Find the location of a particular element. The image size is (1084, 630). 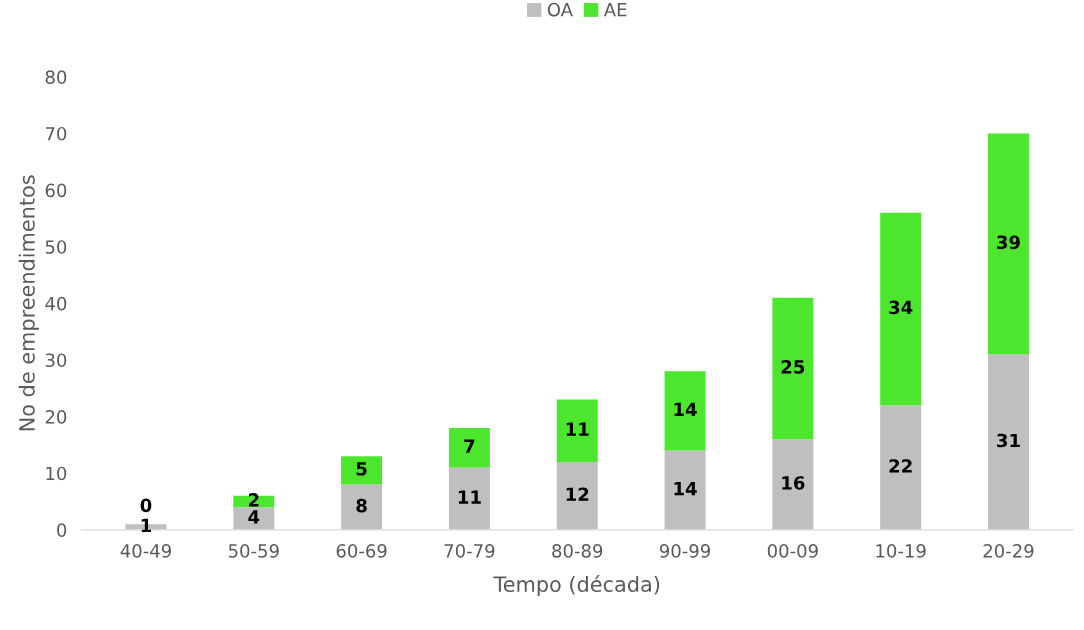

y-tick-label: 80 is located at coordinates (56, 77).